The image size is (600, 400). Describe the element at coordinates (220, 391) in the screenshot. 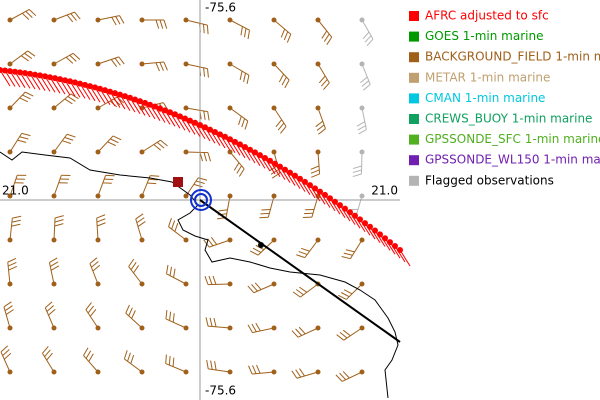

I see `lon-label: -75.6` at that location.